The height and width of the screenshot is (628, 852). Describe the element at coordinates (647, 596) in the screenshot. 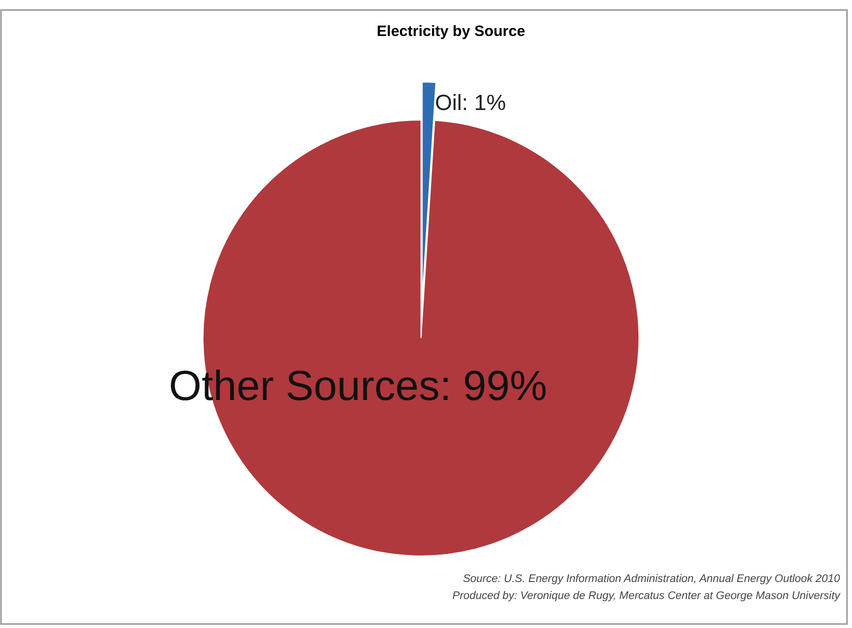

I see `text: Produced by: Veronique de Rugy, Mercatus Center at George Mason University` at that location.